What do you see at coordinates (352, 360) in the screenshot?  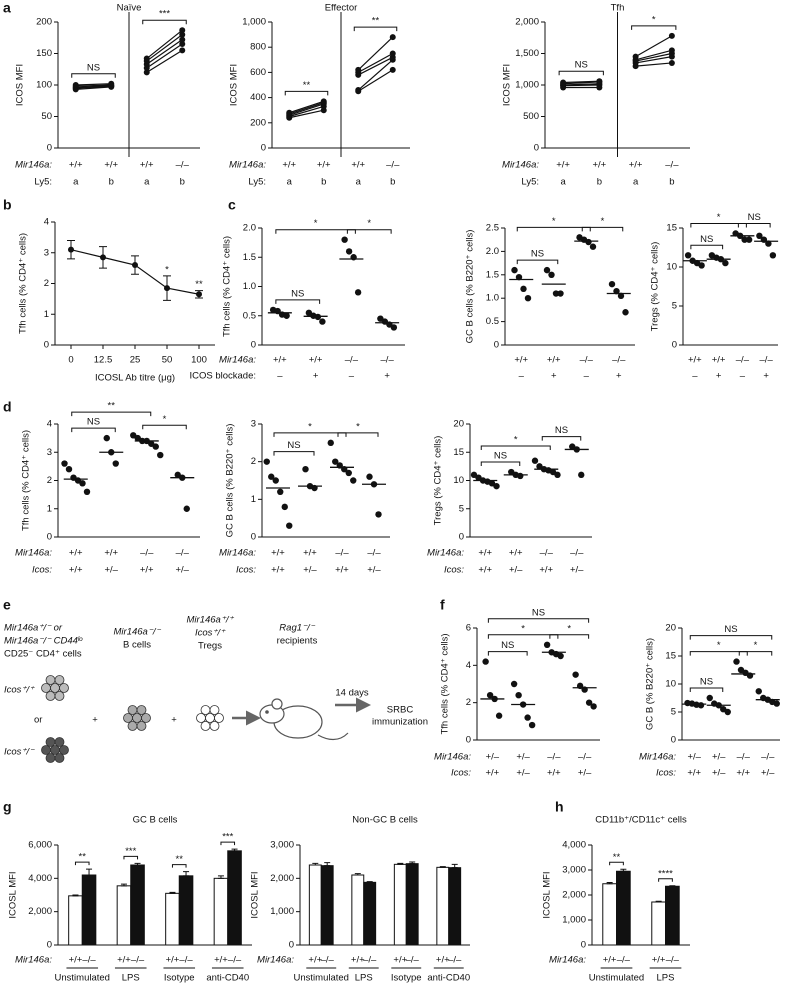 I see `row-value: –/–` at bounding box center [352, 360].